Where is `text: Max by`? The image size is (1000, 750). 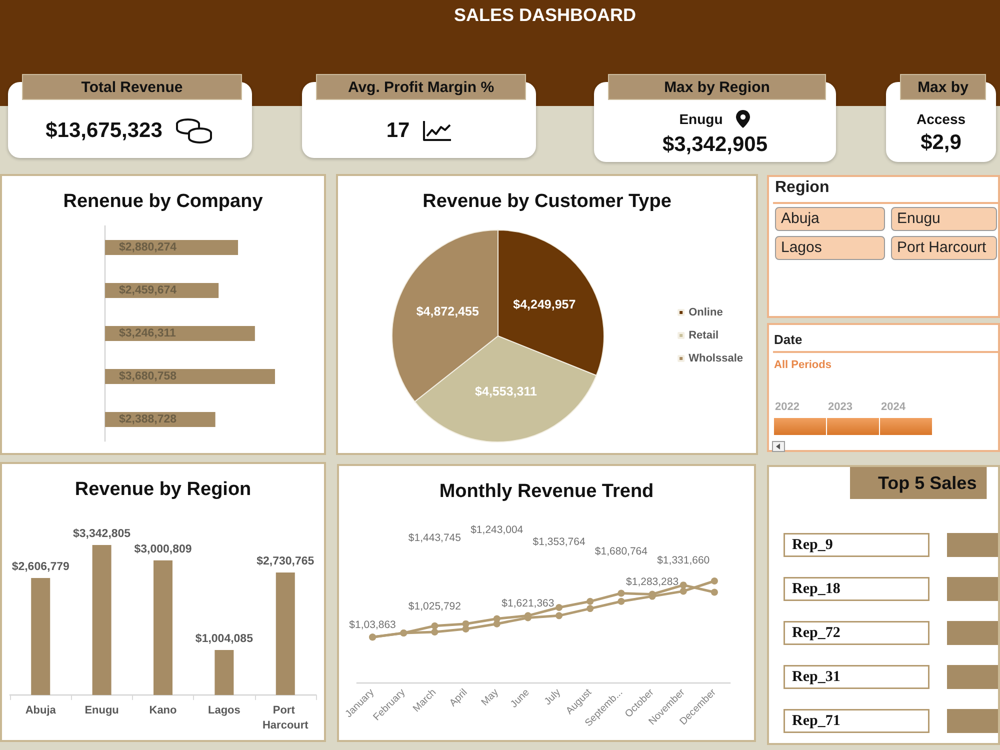
text: Max by is located at coordinates (943, 87).